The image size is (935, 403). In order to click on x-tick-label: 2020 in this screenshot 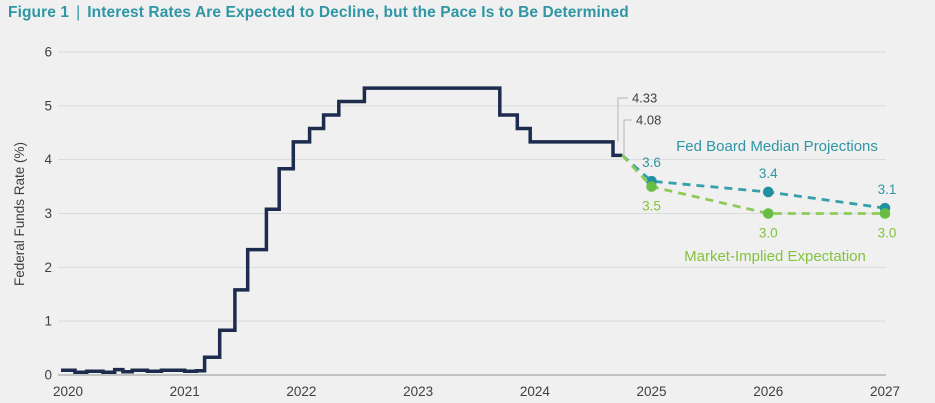, I will do `click(68, 391)`.